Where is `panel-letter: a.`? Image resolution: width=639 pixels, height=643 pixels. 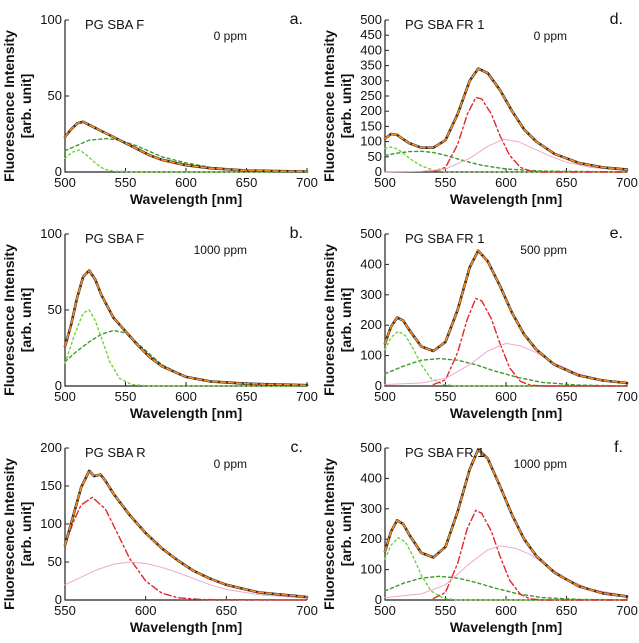
panel-letter: a. is located at coordinates (296, 19).